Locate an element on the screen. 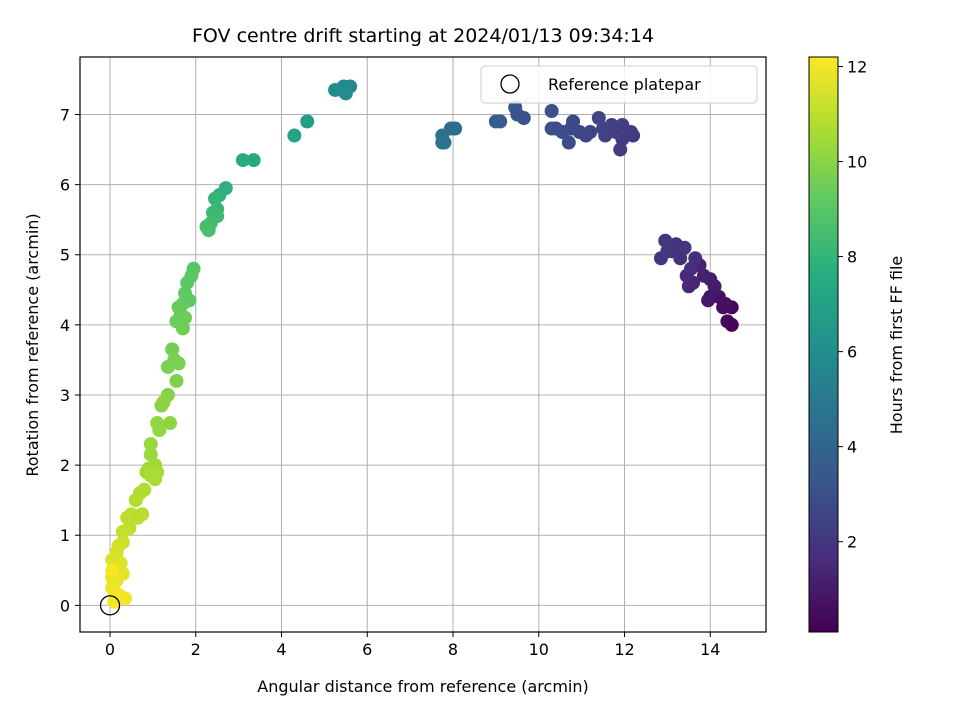 The height and width of the screenshot is (720, 960). y-tick-label: 6 is located at coordinates (65, 185).